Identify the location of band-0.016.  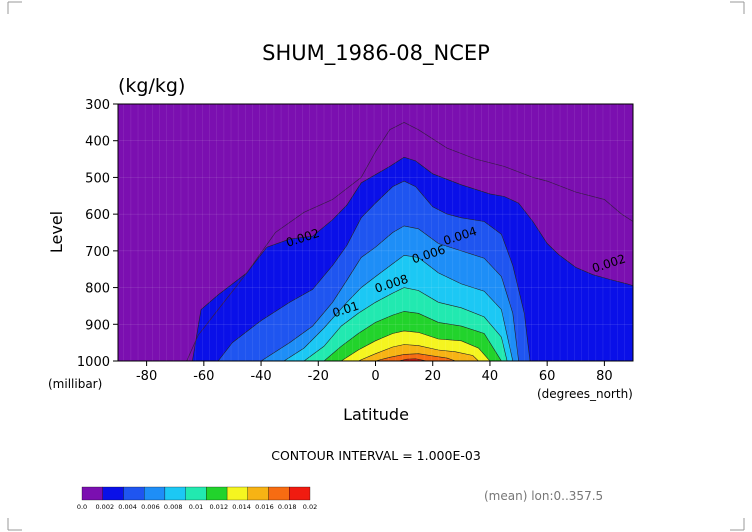
(418, 352).